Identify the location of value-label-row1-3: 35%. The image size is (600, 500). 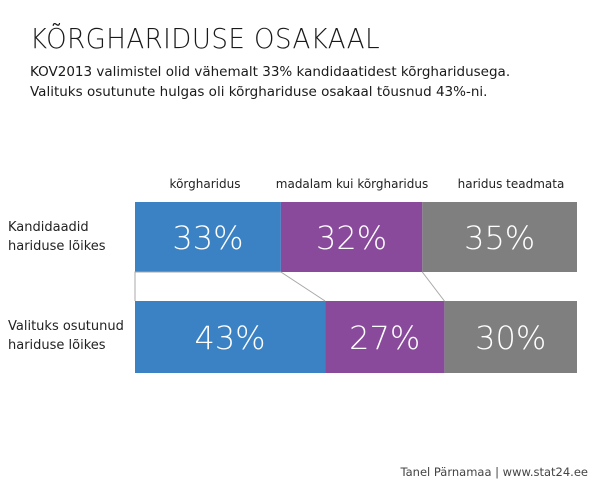
(499, 238).